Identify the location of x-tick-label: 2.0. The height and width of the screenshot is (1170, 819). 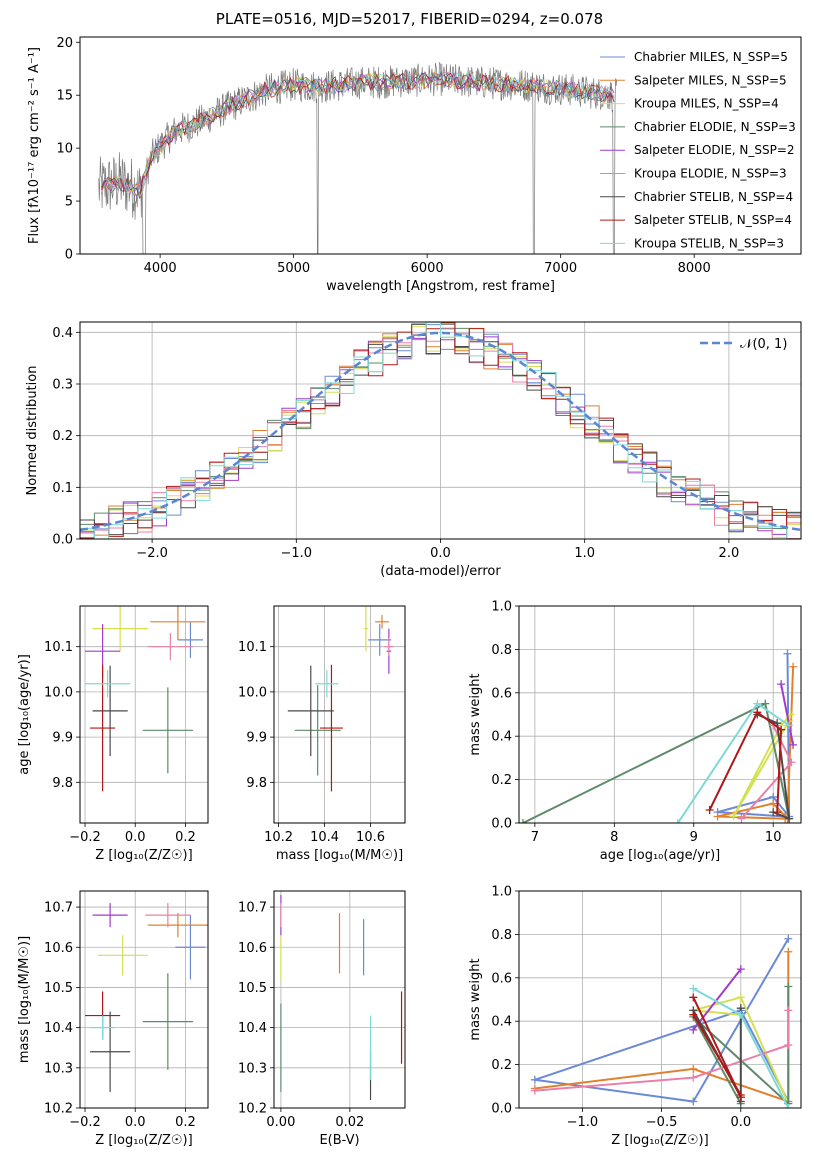
(729, 553).